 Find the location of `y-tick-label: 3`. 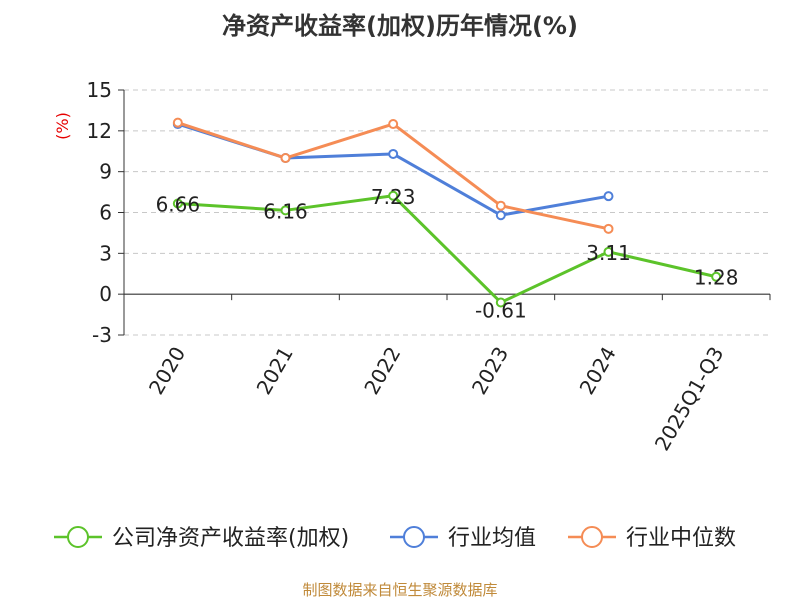

y-tick-label: 3 is located at coordinates (105, 253).